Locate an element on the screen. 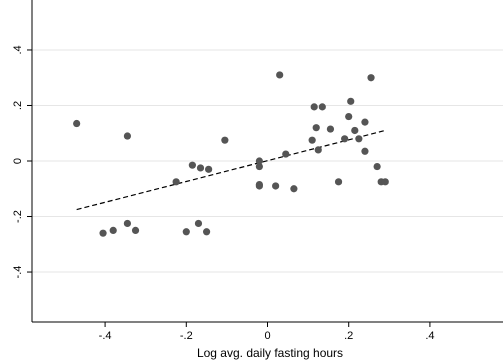  x-tick-label-4: .4 is located at coordinates (429, 336).